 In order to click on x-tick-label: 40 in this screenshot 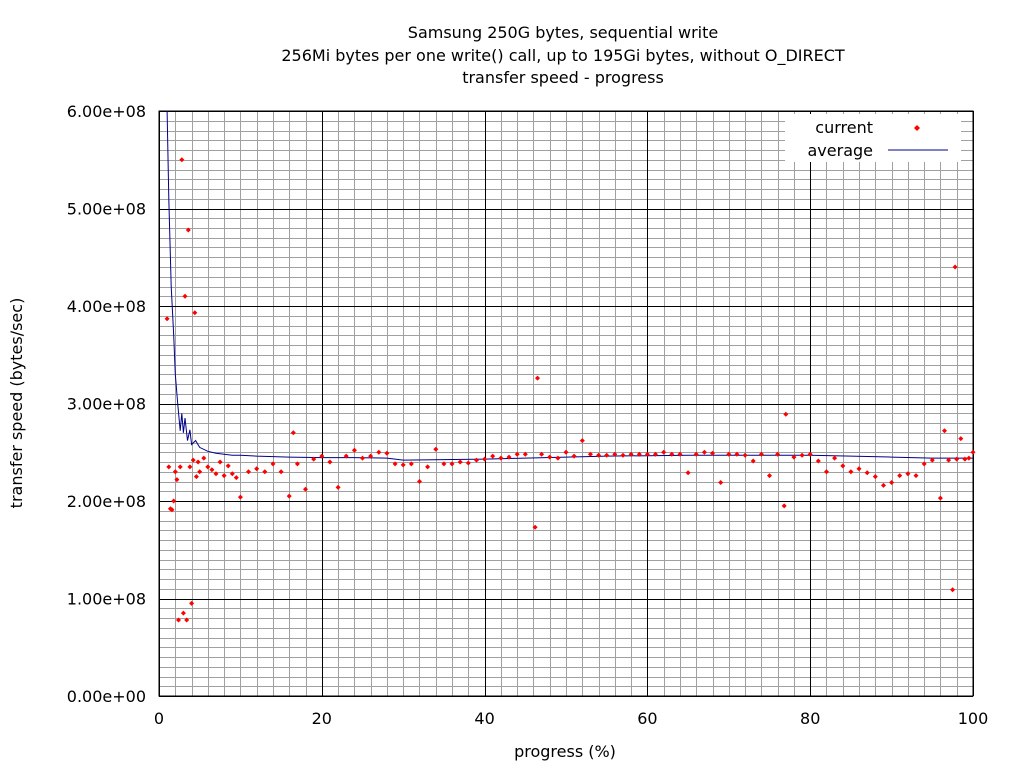, I will do `click(484, 718)`.